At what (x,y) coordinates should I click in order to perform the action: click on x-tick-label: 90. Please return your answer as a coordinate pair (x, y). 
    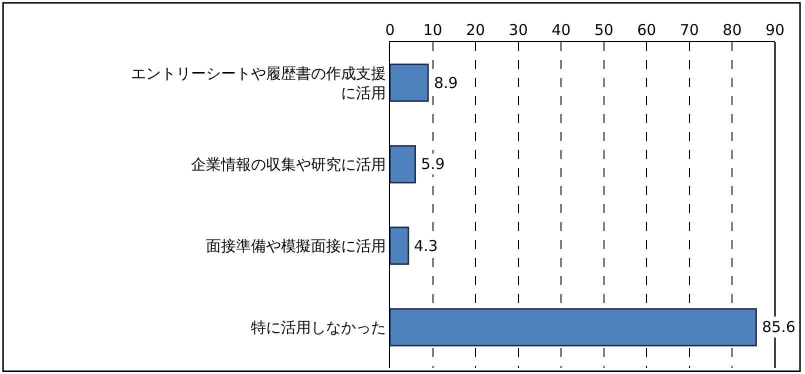
    Looking at the image, I should click on (775, 30).